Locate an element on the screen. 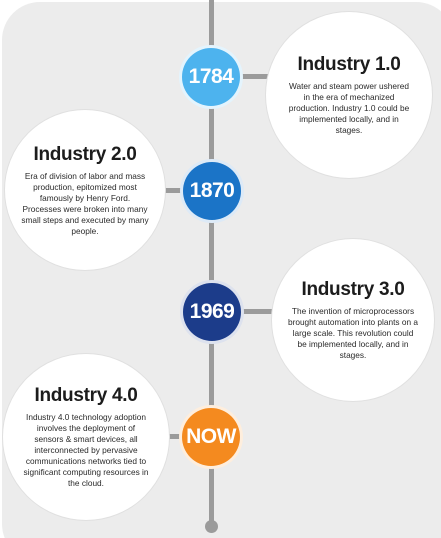 The image size is (441, 538). year-label: 1784 is located at coordinates (211, 76).